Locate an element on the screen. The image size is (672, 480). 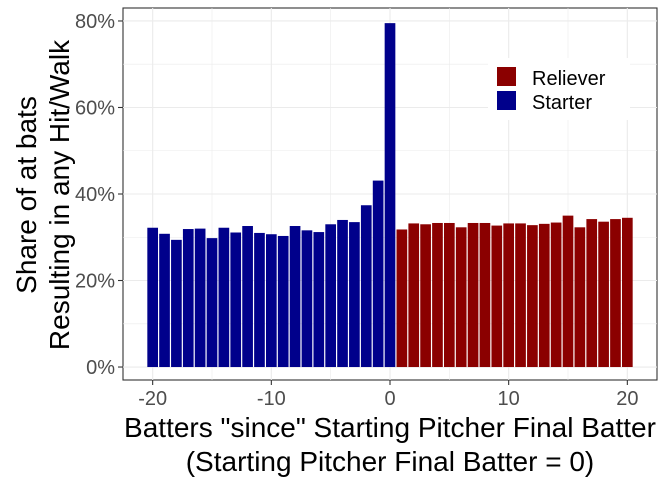
y-tick-label: 60% is located at coordinates (95, 108).